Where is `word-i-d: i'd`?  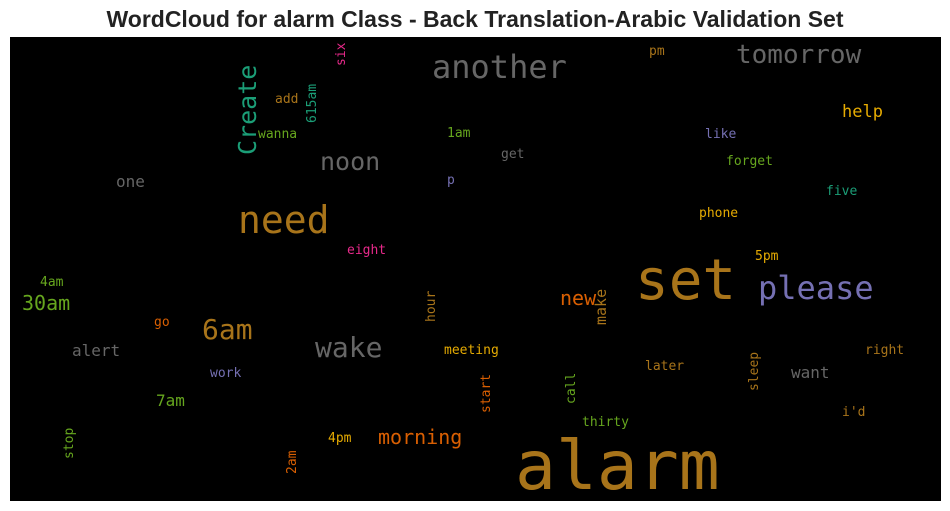 word-i-d: i'd is located at coordinates (853, 412).